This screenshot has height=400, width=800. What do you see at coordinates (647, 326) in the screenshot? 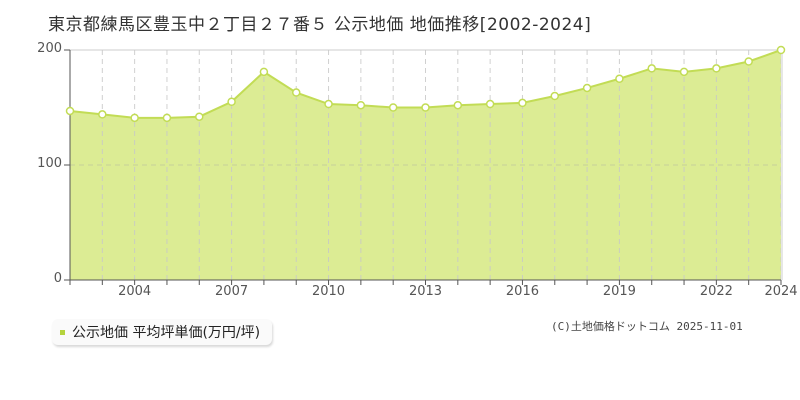
I see `copyright-text: (C)土地価格ドットコム 2025-11-01` at bounding box center [647, 326].